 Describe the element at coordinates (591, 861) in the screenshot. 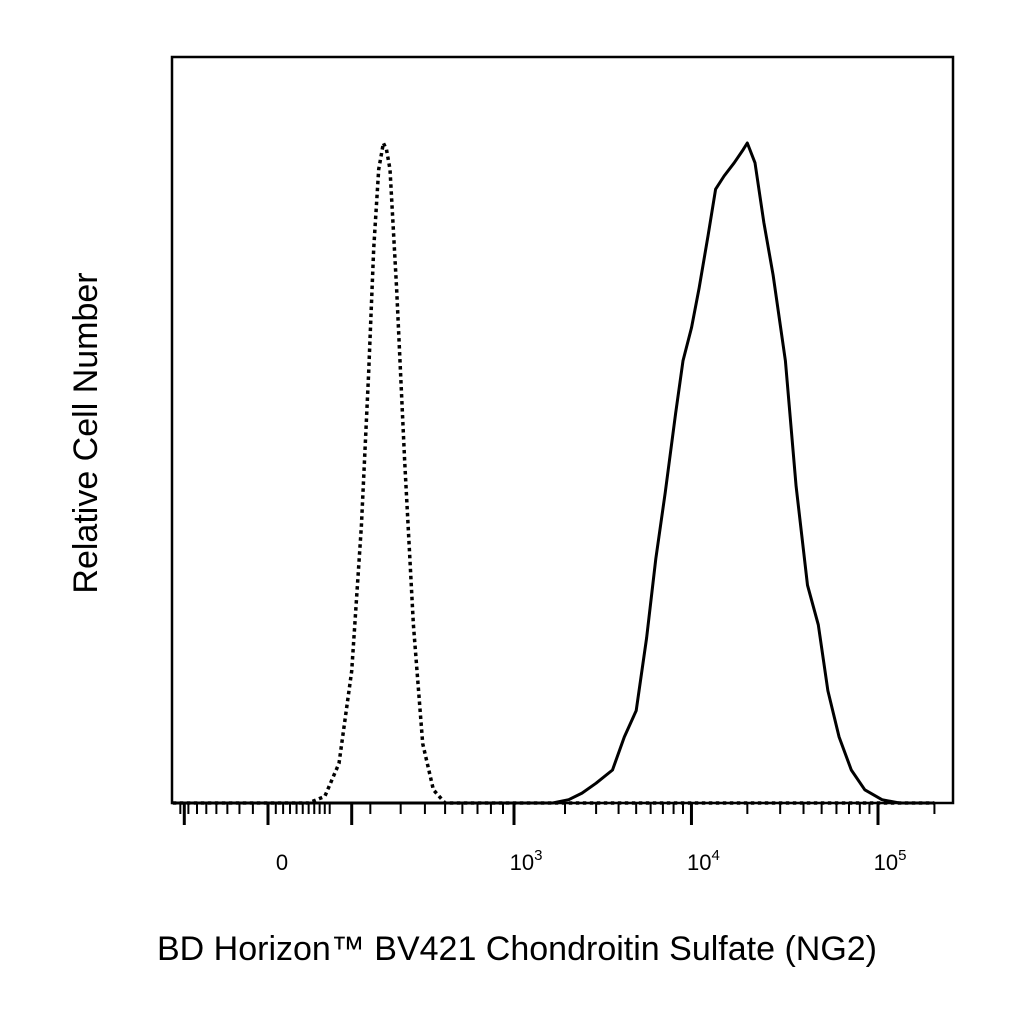

I see `x-tick-labels: 0 10³ 10⁴ 10⁵` at that location.